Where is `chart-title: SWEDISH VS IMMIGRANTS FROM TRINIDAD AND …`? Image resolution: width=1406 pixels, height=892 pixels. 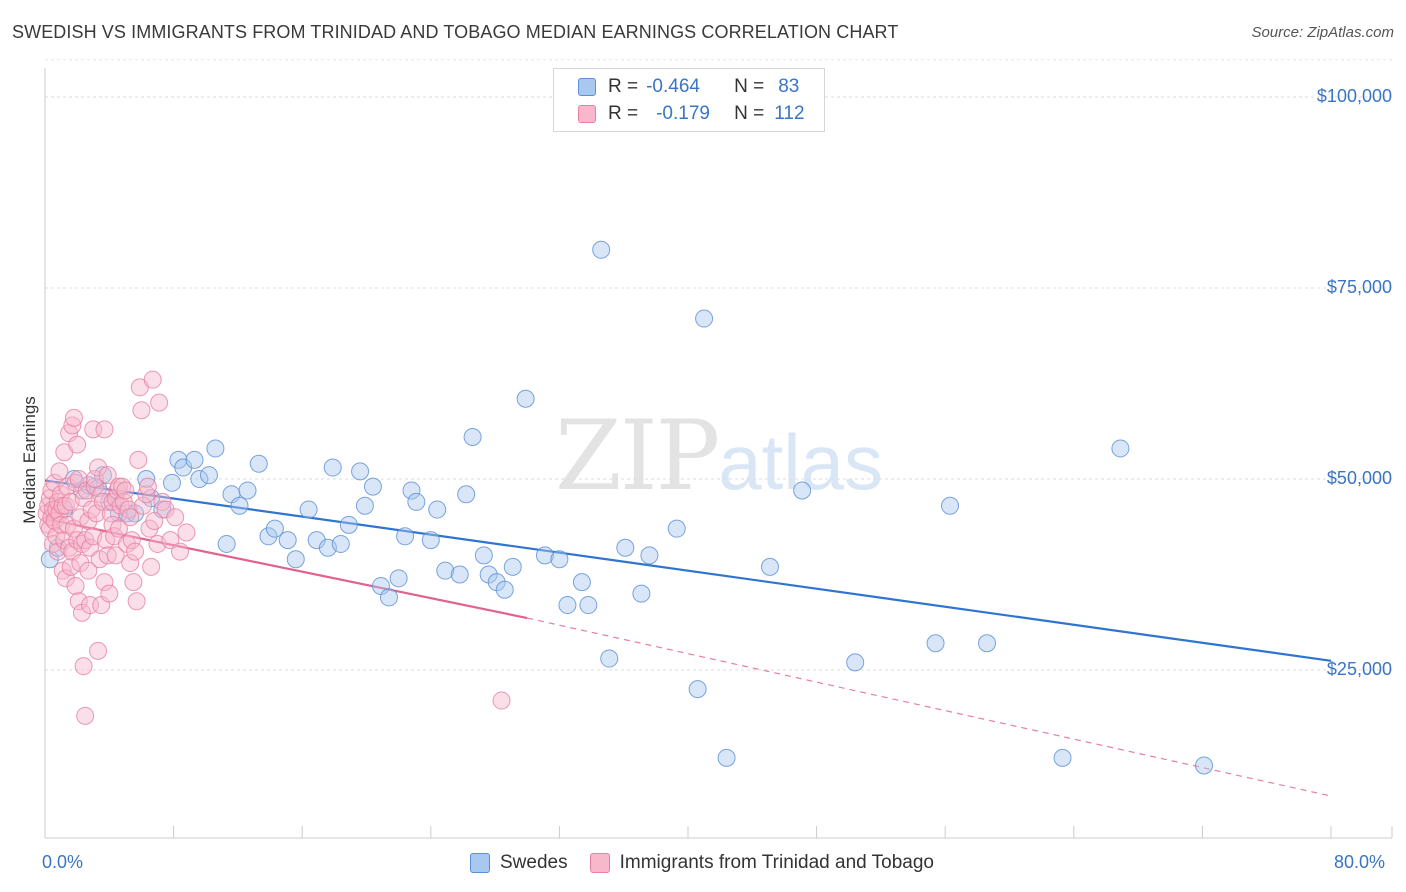
chart-title: SWEDISH VS IMMIGRANTS FROM TRINIDAD AND … is located at coordinates (455, 32).